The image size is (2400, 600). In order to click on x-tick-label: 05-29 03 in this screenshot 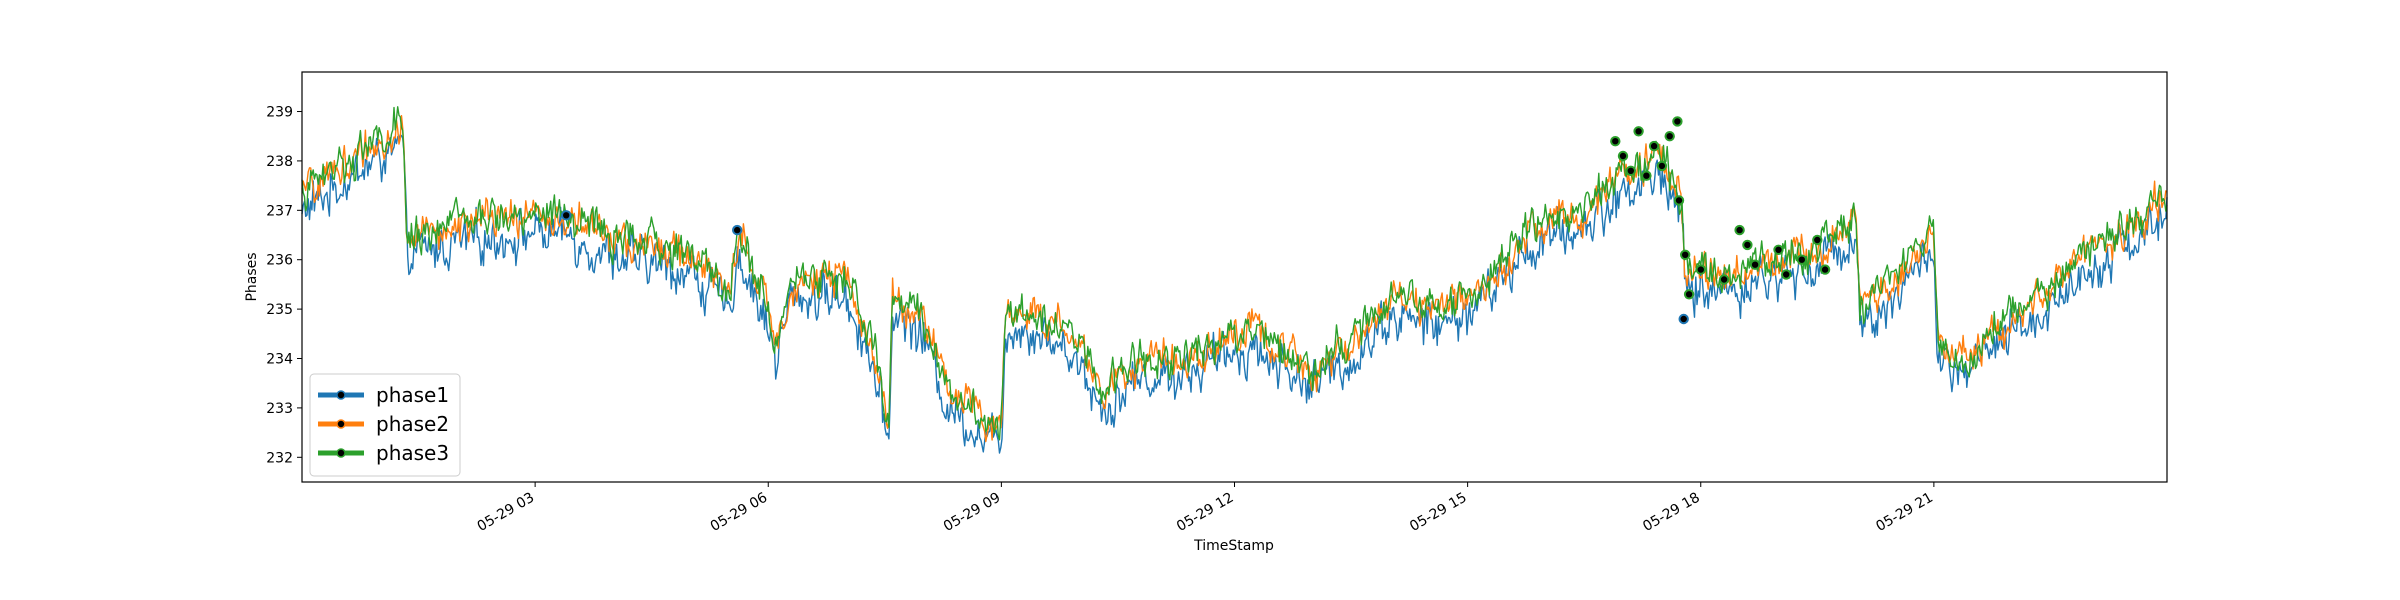, I will do `click(506, 512)`.